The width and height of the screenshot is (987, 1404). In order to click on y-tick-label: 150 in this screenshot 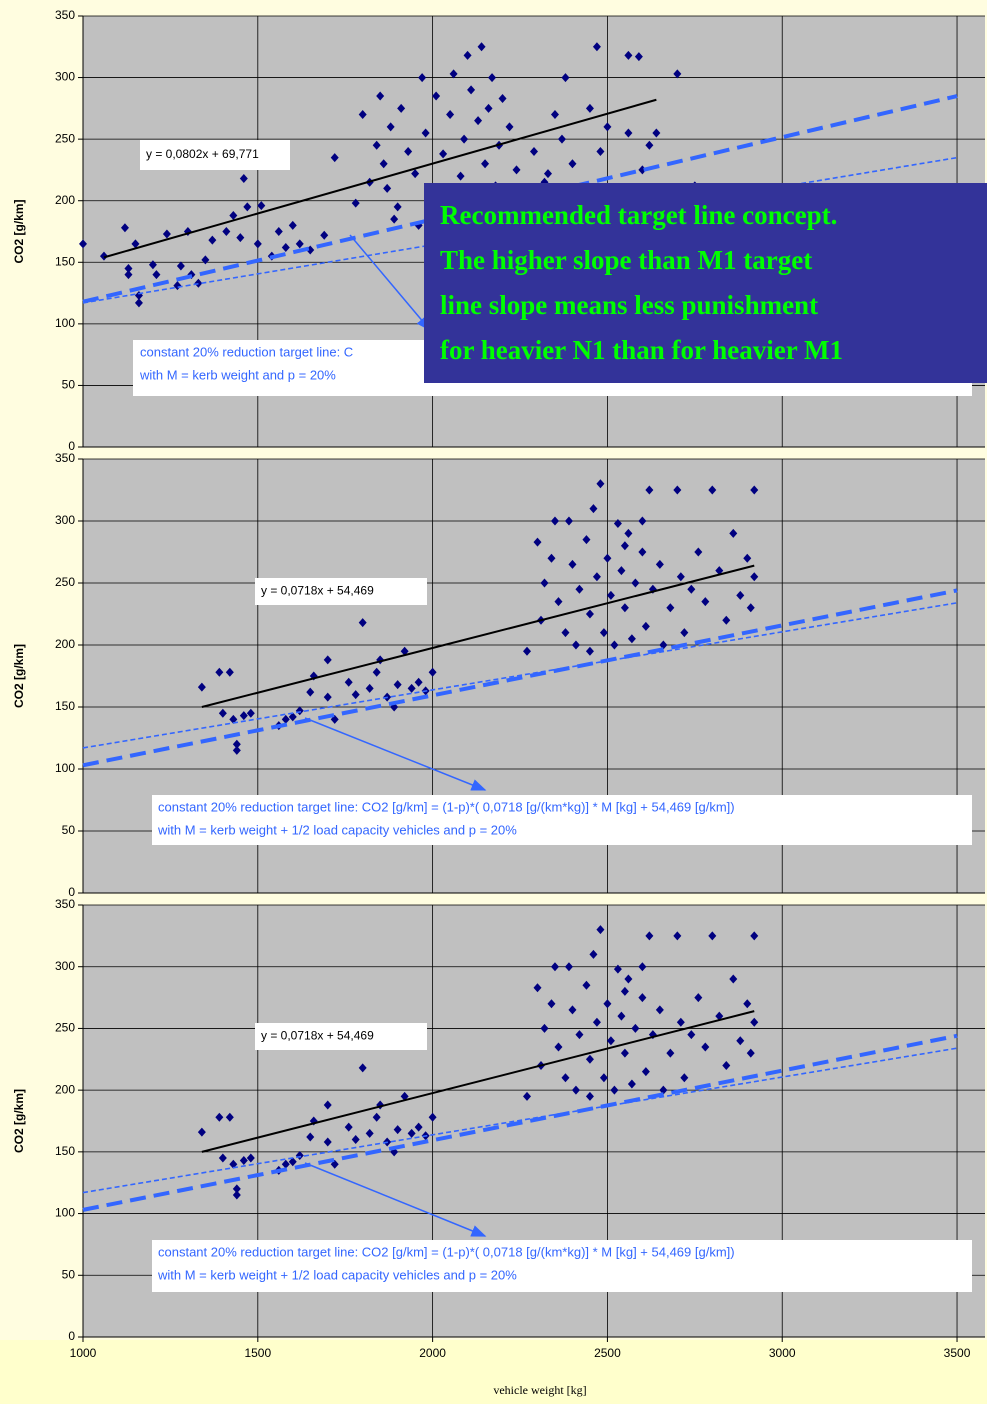, I will do `click(65, 1151)`.